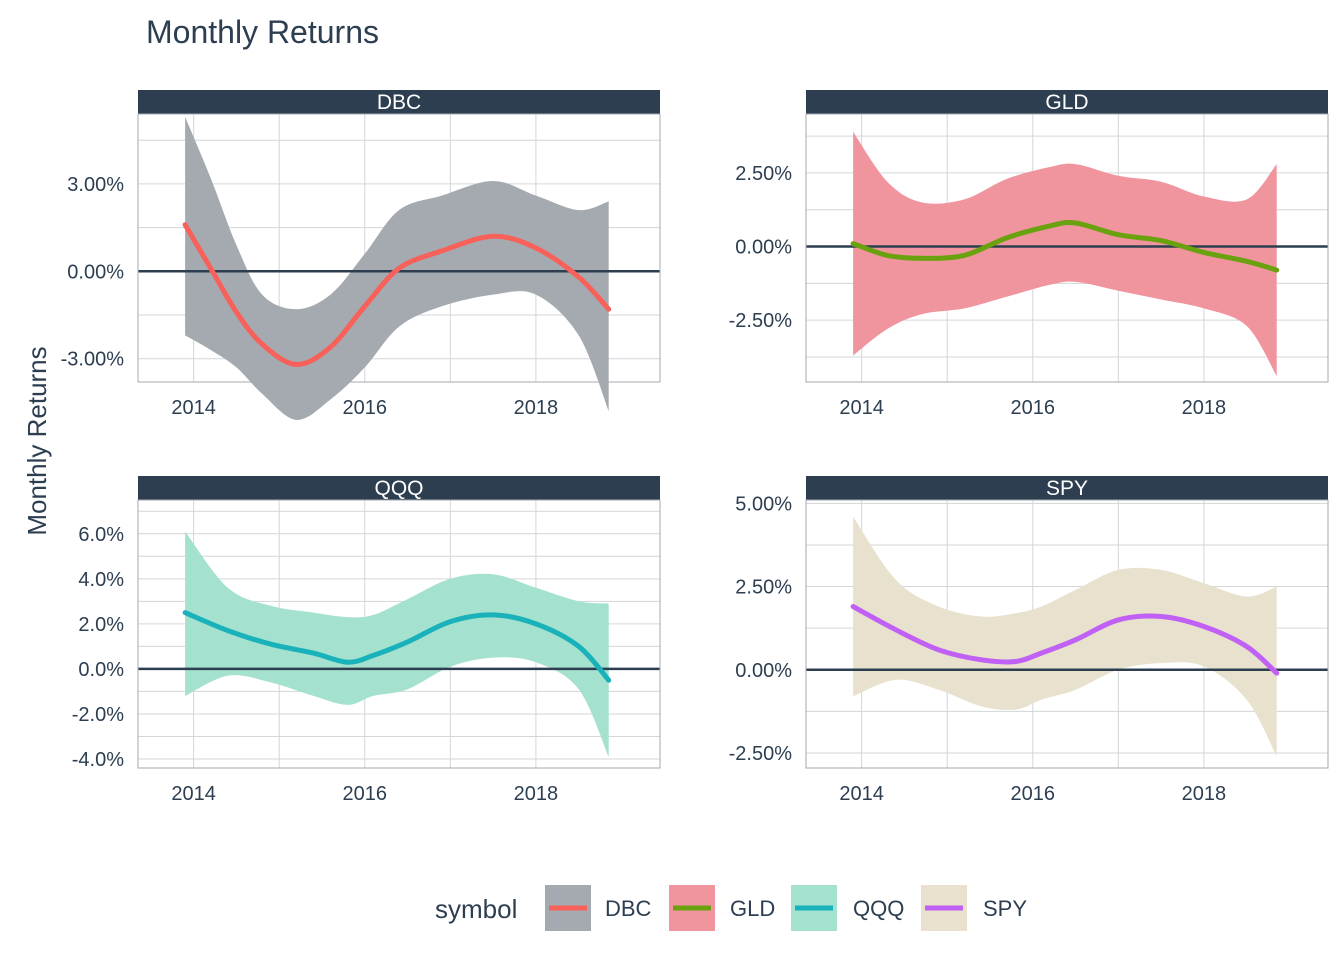 Image resolution: width=1344 pixels, height=960 pixels. I want to click on chart-title: Monthly Returns, so click(262, 32).